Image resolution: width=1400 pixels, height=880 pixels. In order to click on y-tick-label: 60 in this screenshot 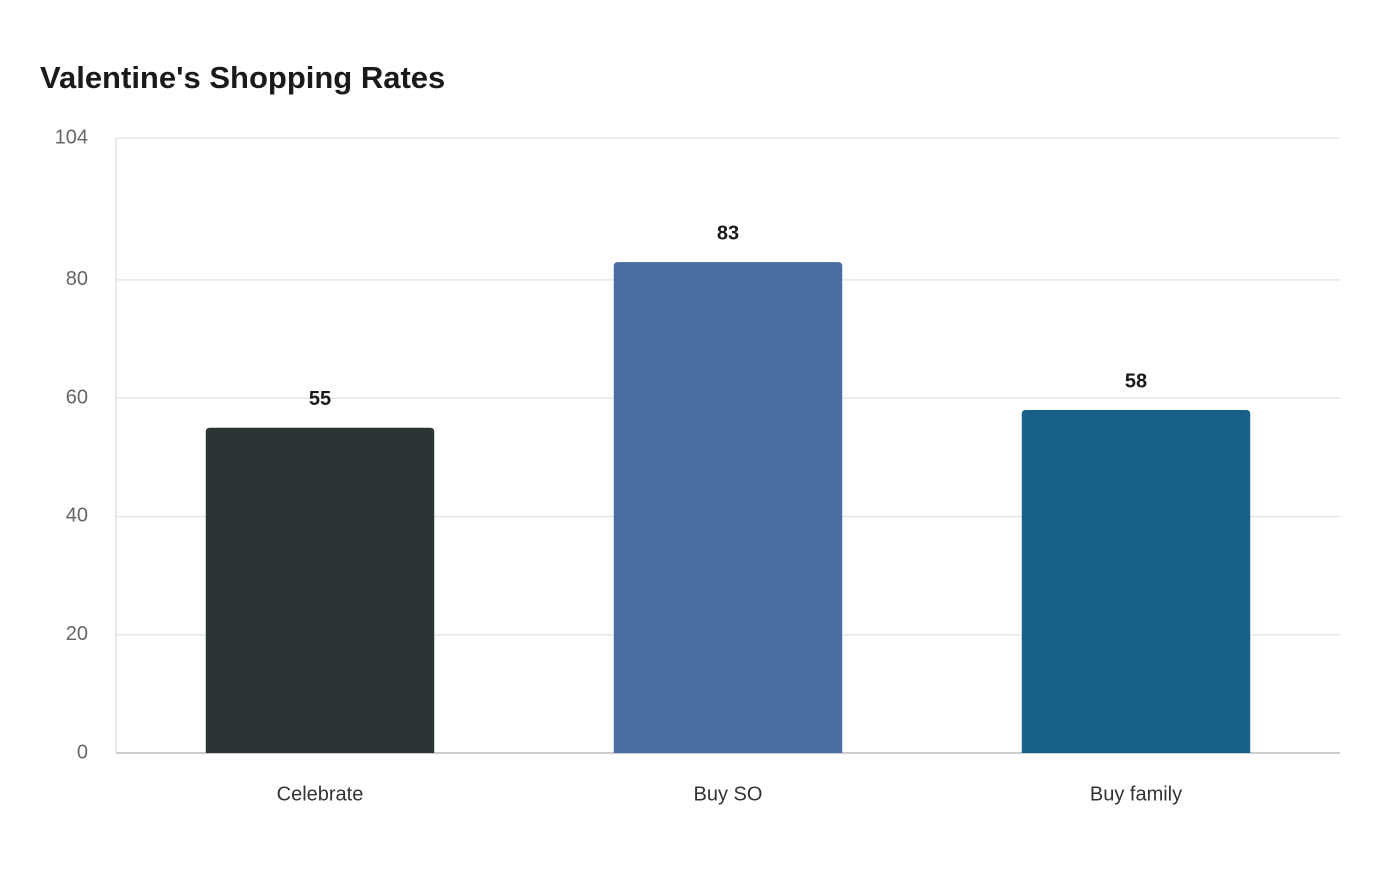, I will do `click(77, 397)`.